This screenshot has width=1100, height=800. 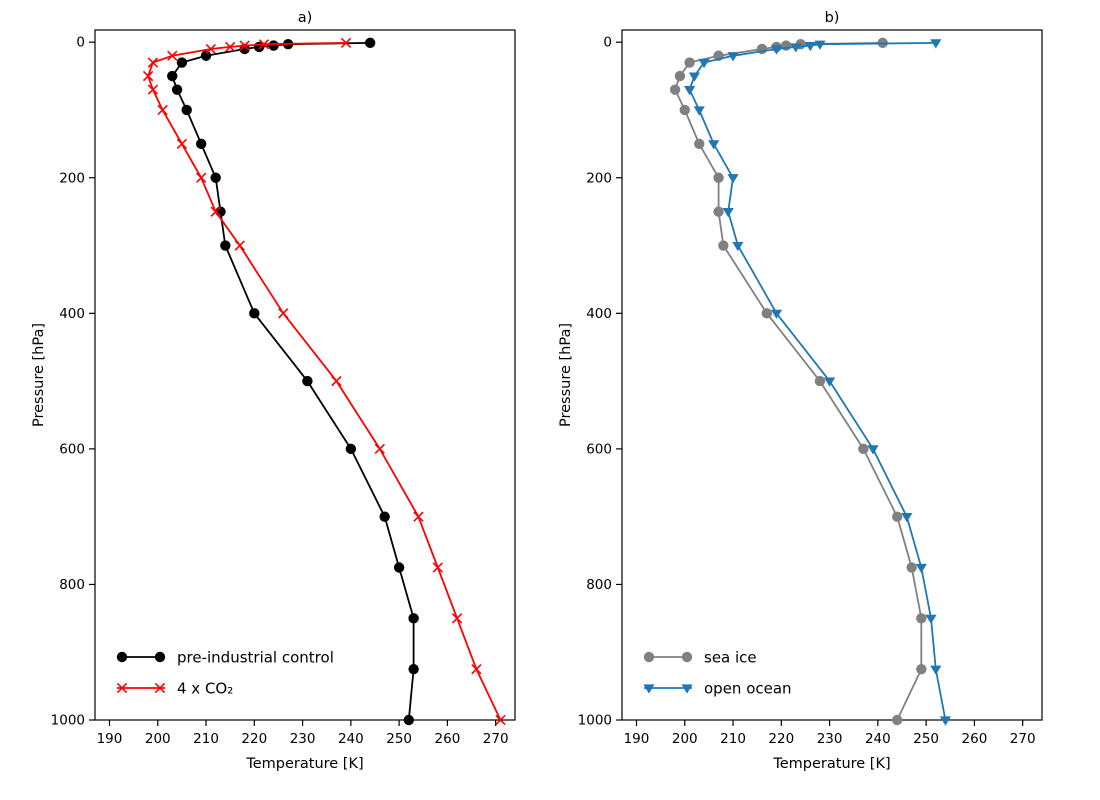 What do you see at coordinates (599, 449) in the screenshot?
I see `y-tick-label: 600` at bounding box center [599, 449].